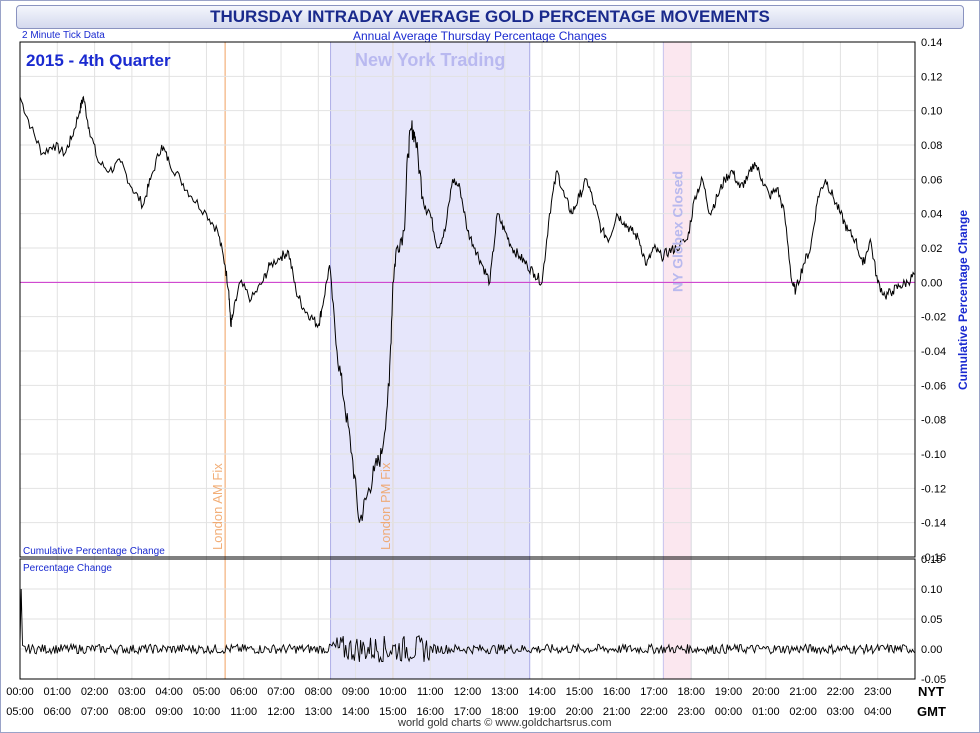  I want to click on y-tick-label: 0.02, so click(931, 249).